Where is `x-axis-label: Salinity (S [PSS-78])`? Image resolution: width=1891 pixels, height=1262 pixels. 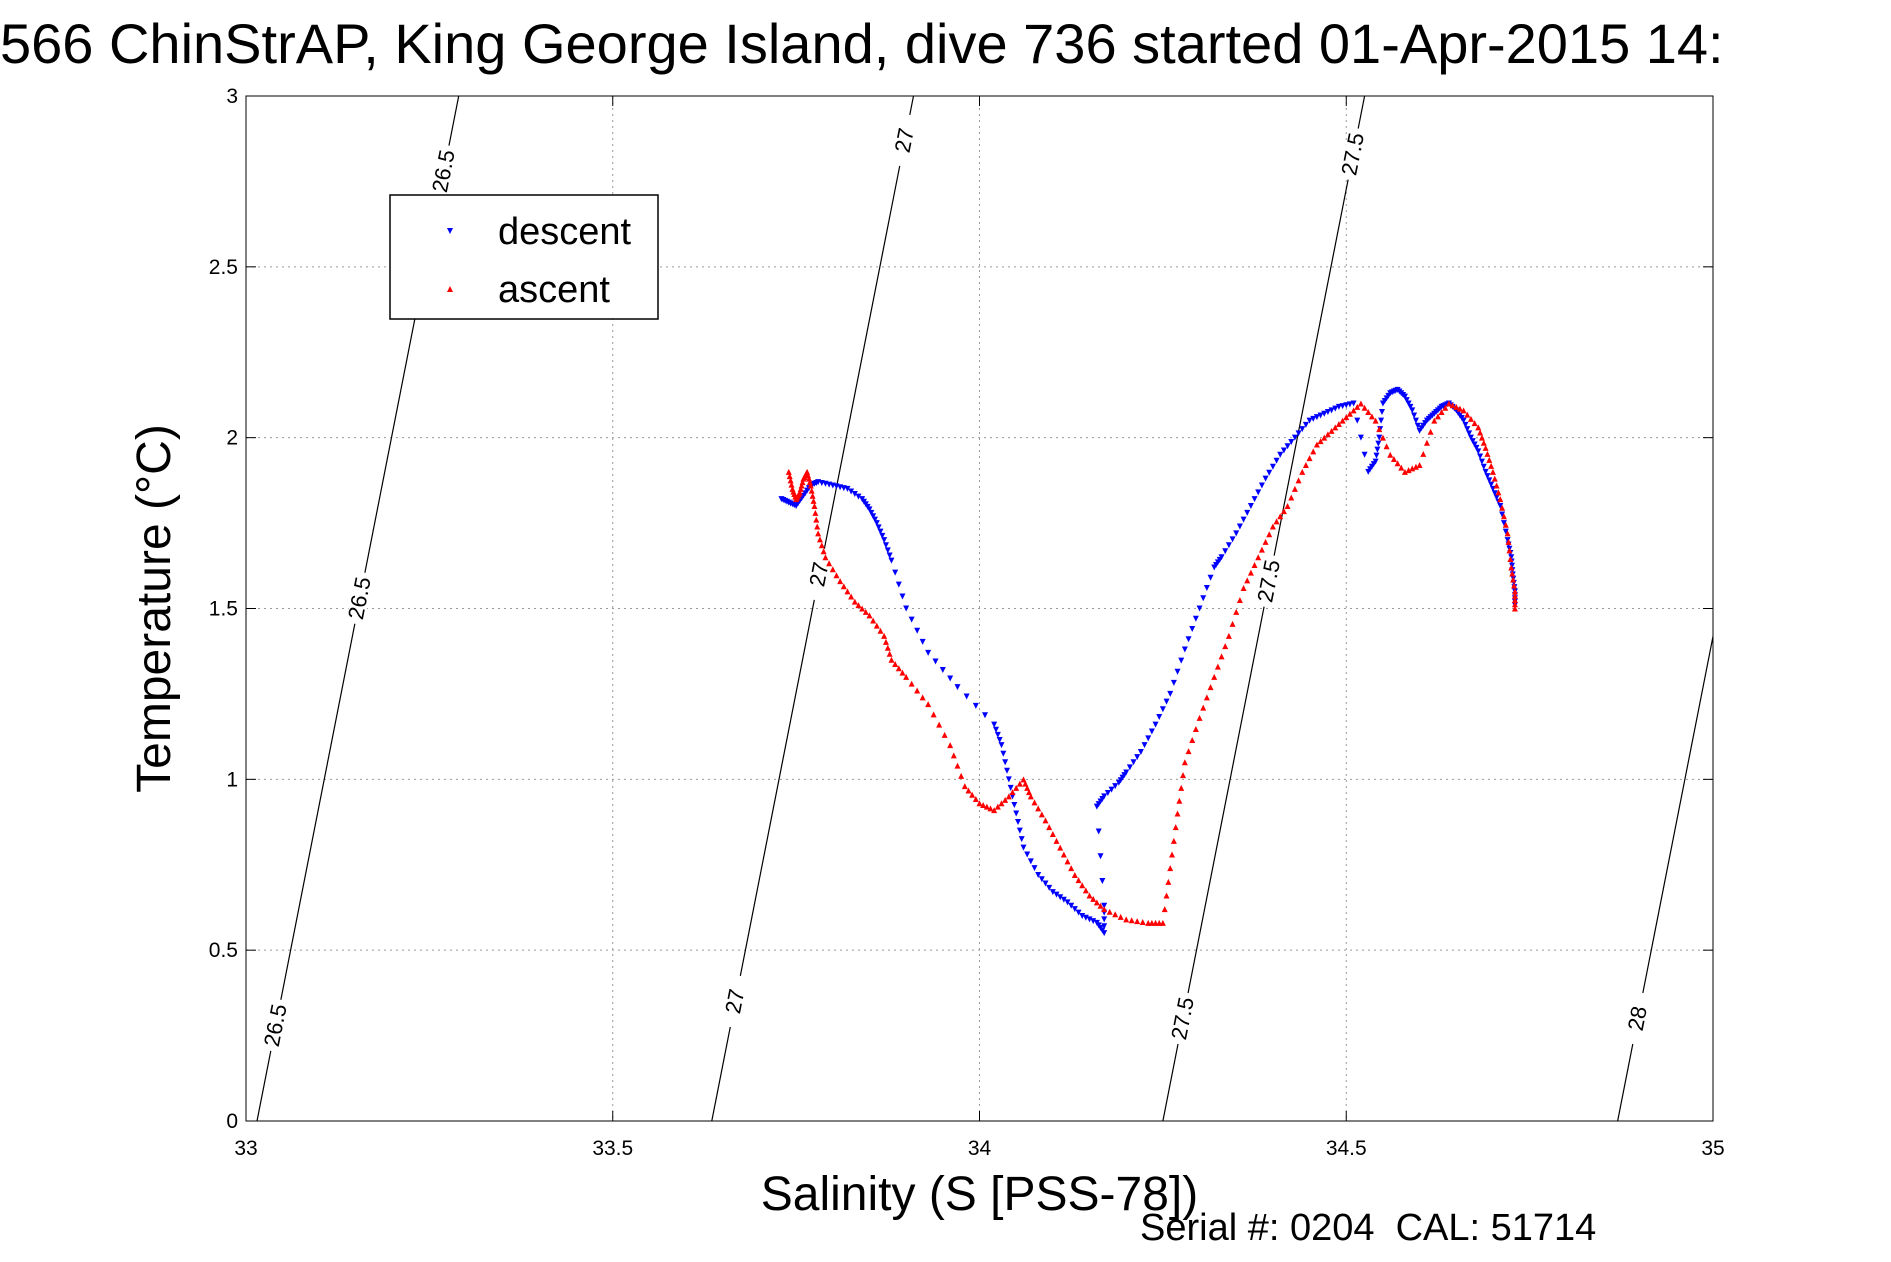 x-axis-label: Salinity (S [PSS-78]) is located at coordinates (979, 1194).